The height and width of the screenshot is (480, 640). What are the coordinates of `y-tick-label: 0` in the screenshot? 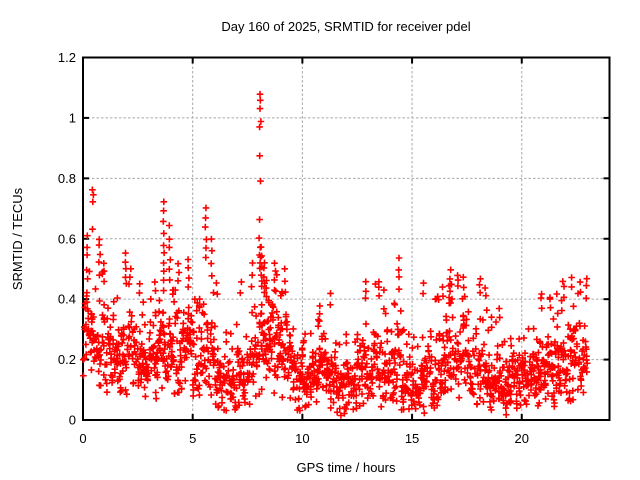 It's located at (72, 420).